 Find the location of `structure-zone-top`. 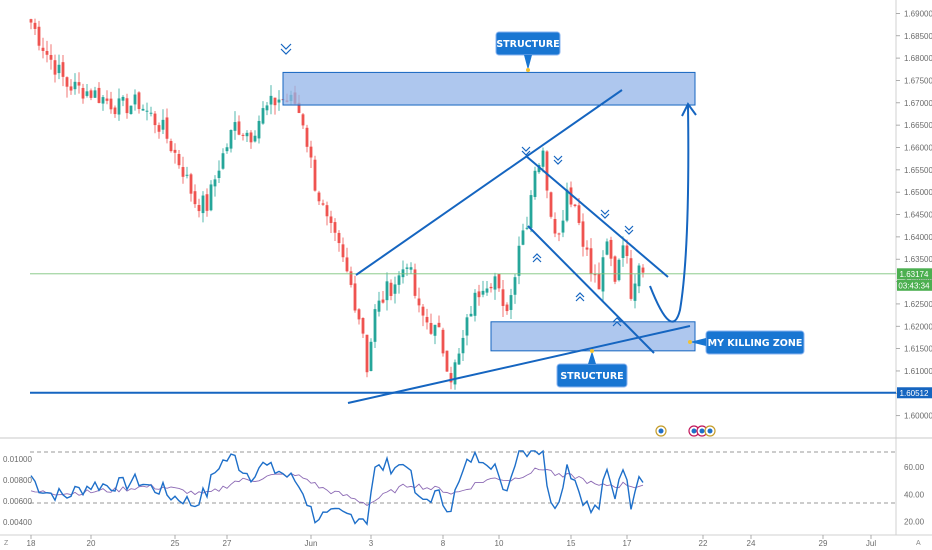

structure-zone-top is located at coordinates (489, 88).